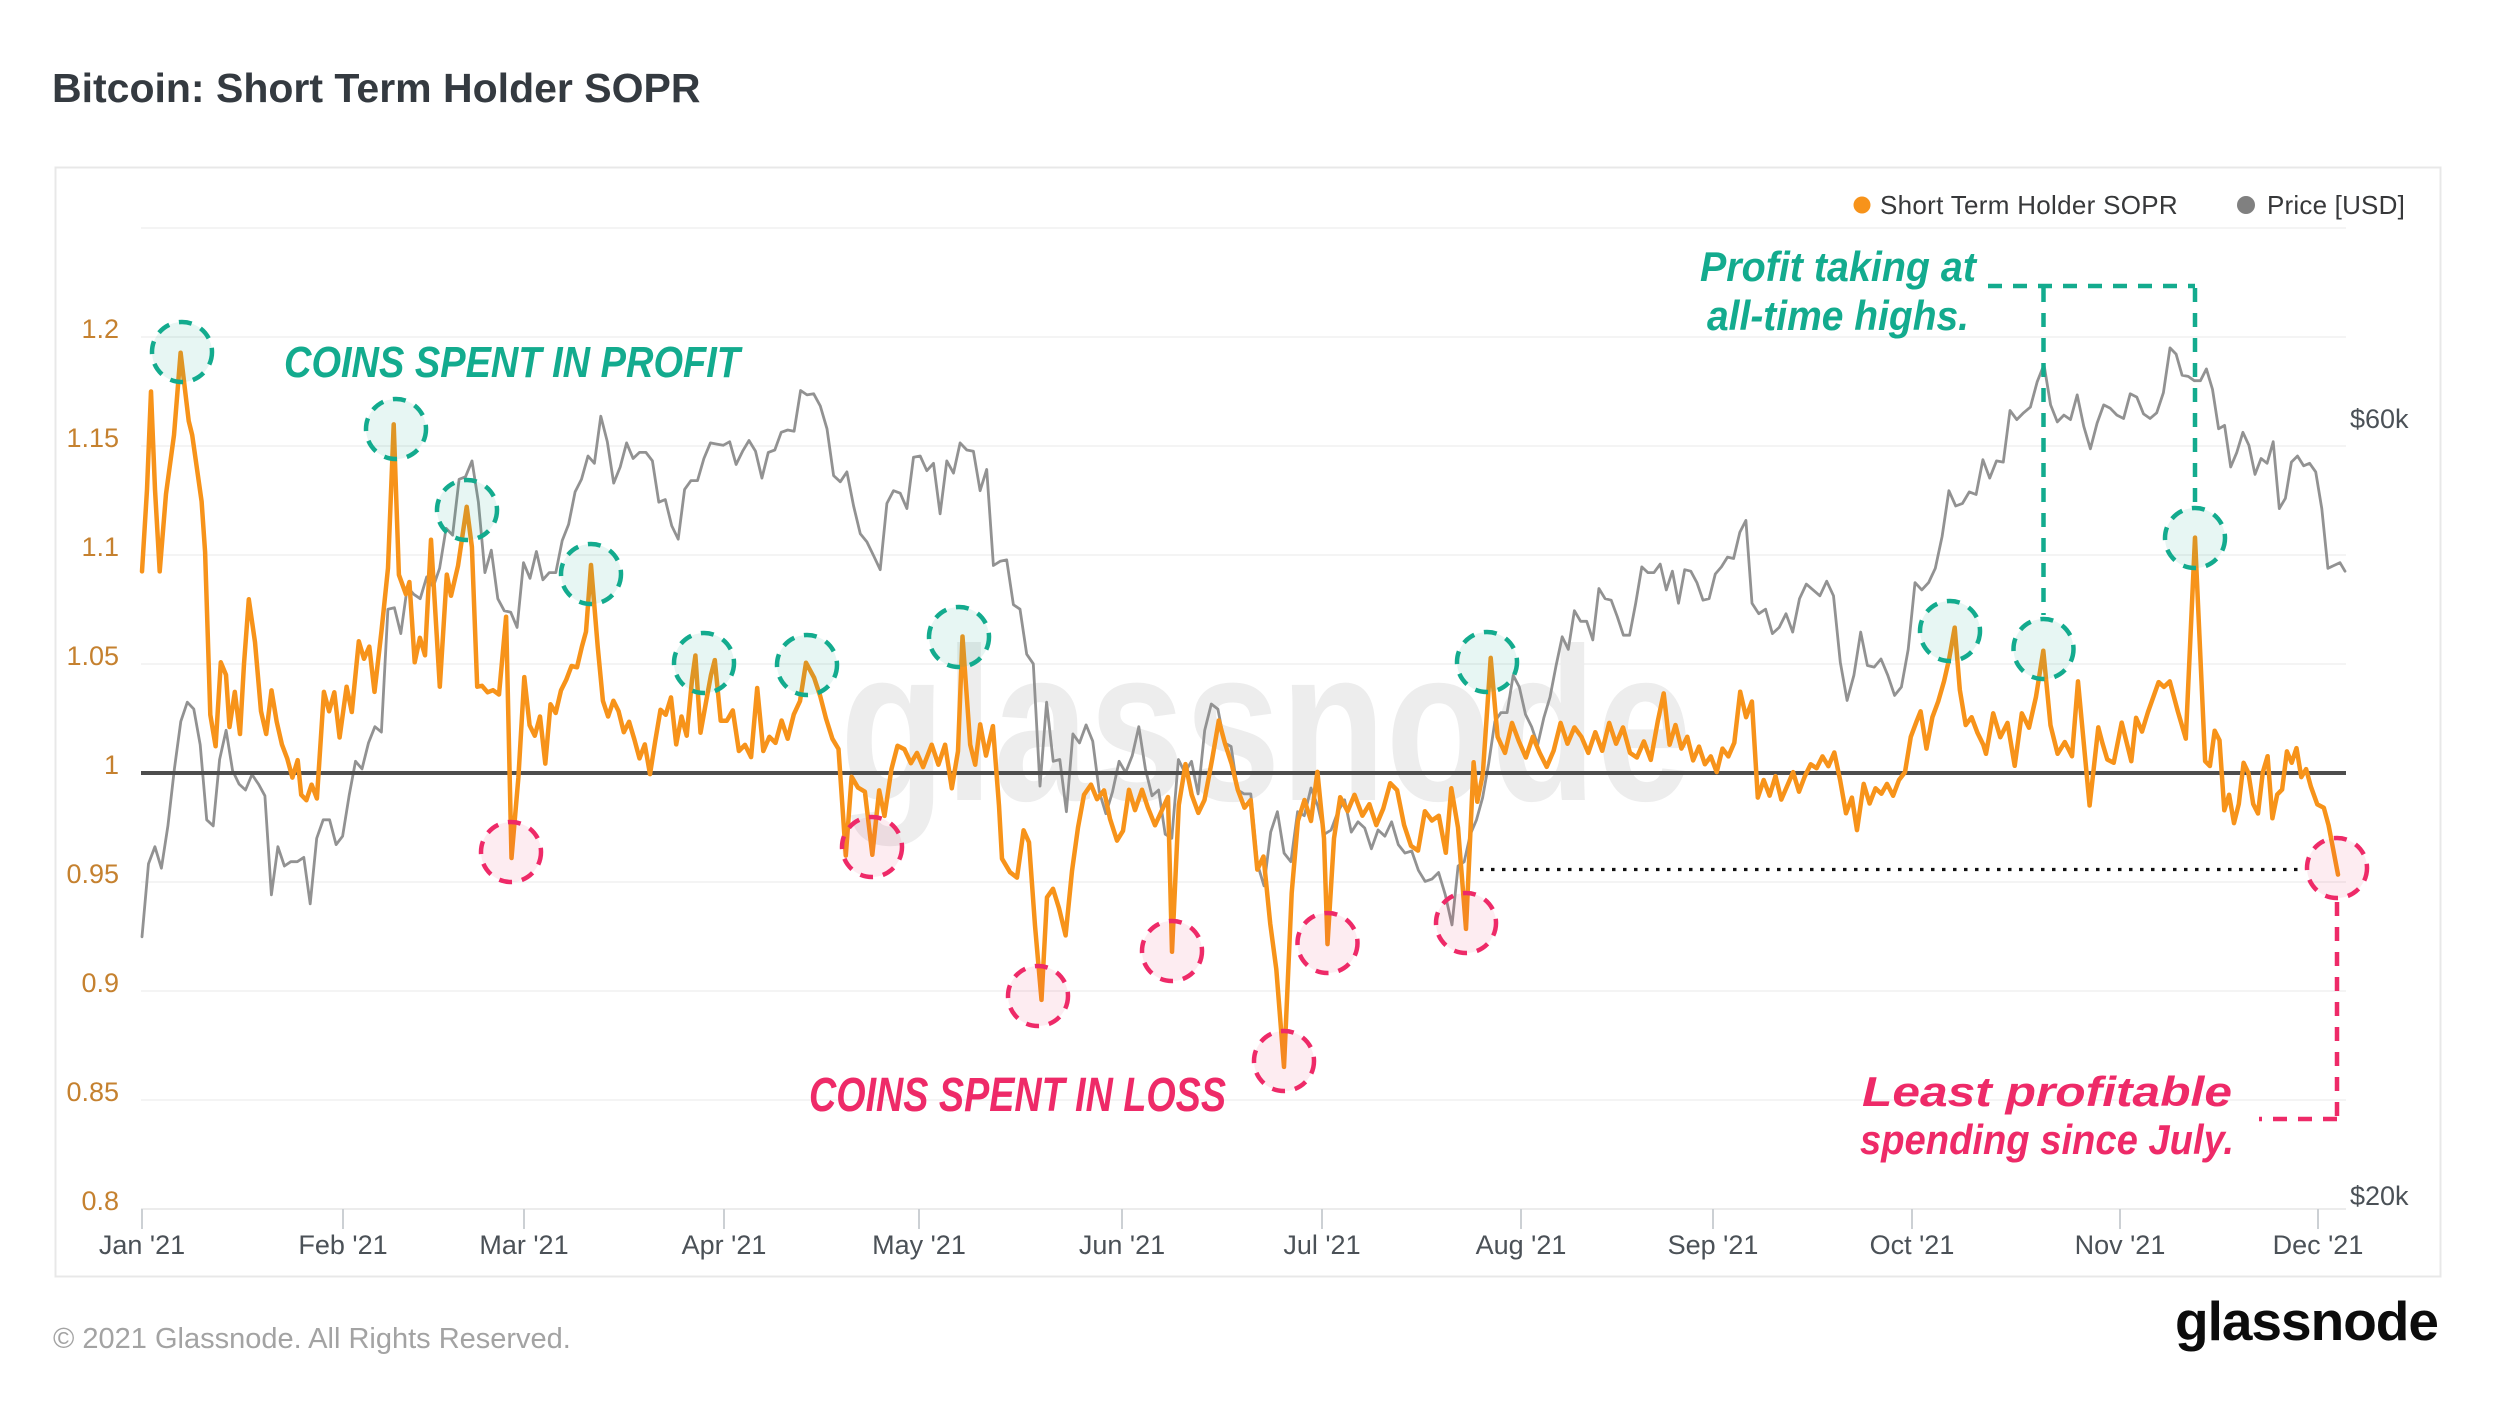  What do you see at coordinates (2120, 1245) in the screenshot?
I see `svg-text: Nov '21` at bounding box center [2120, 1245].